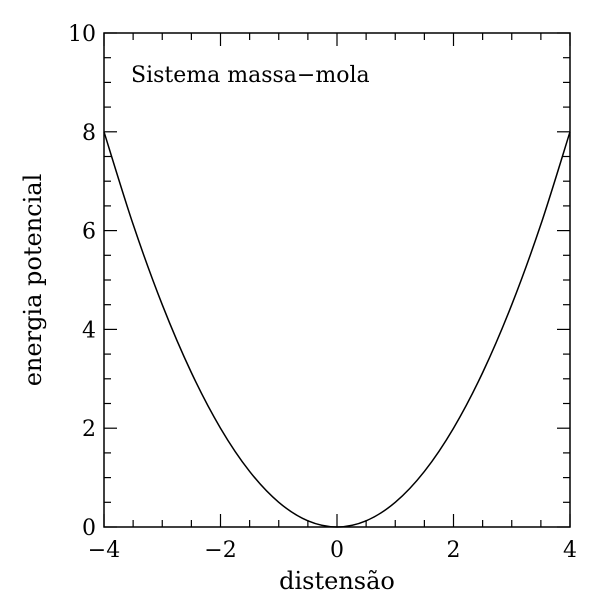 The height and width of the screenshot is (605, 601). What do you see at coordinates (454, 550) in the screenshot?
I see `x-tick-label: 2` at bounding box center [454, 550].